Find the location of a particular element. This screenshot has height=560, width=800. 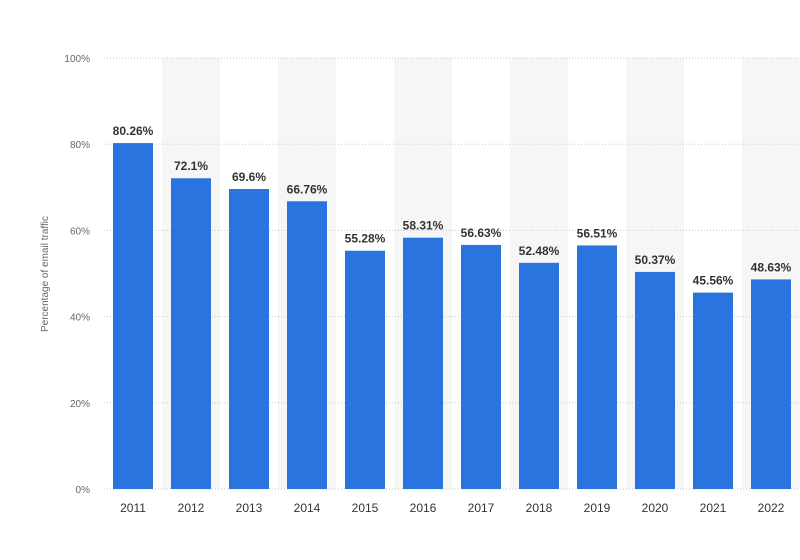

bar-2016 is located at coordinates (423, 363).